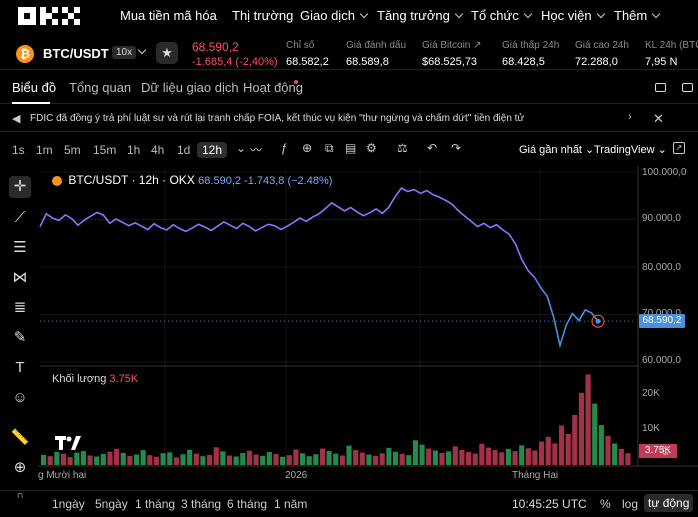 Image resolution: width=698 pixels, height=517 pixels. Describe the element at coordinates (18, 150) in the screenshot. I see `interval-1s: 1s` at that location.